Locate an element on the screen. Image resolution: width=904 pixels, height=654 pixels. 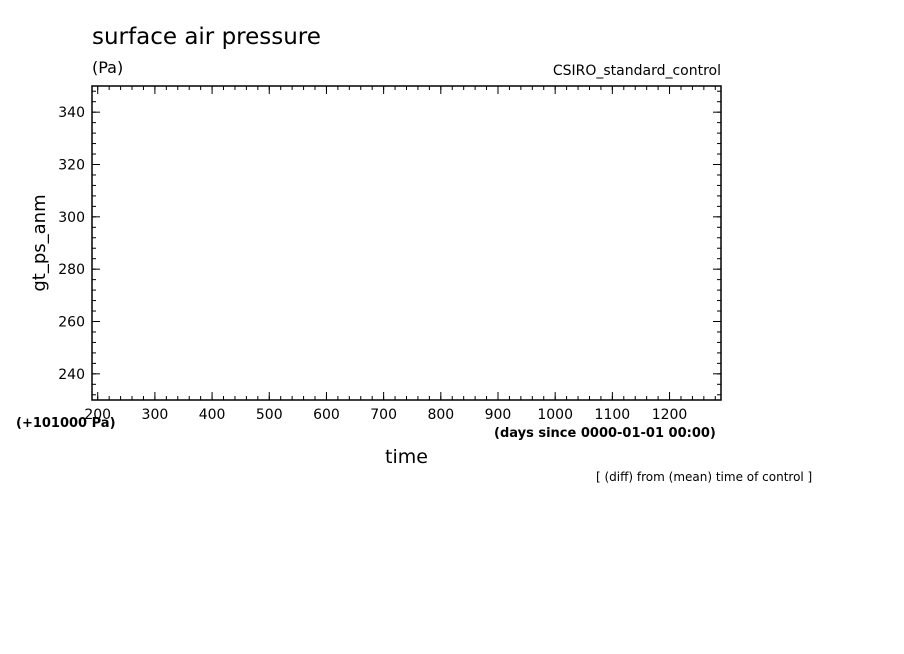
diff-note: [ (diff) from (mean) time of control ] is located at coordinates (704, 477).